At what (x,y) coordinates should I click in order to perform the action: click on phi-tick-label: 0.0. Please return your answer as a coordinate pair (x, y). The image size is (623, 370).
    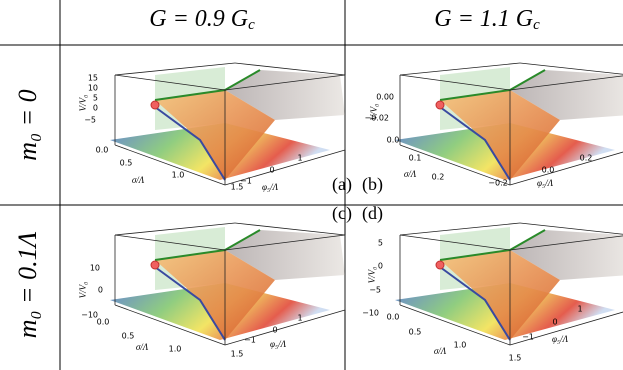
    Looking at the image, I should click on (548, 170).